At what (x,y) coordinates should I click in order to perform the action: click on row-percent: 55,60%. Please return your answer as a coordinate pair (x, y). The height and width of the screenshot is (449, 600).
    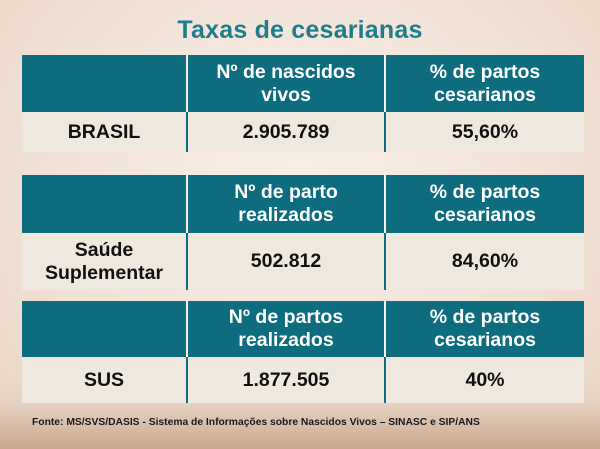
    Looking at the image, I should click on (484, 132).